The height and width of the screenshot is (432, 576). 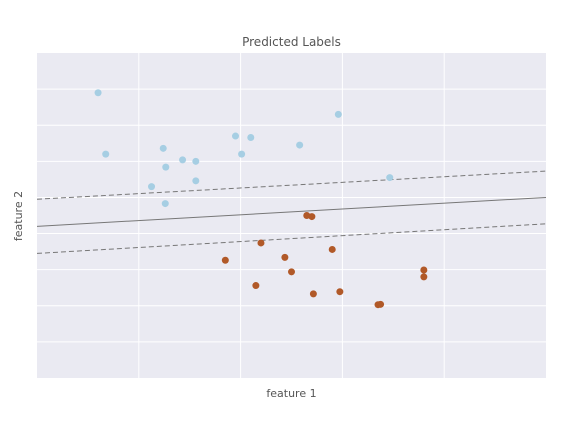 What do you see at coordinates (291, 393) in the screenshot?
I see `x-axis-label: feature 1` at bounding box center [291, 393].